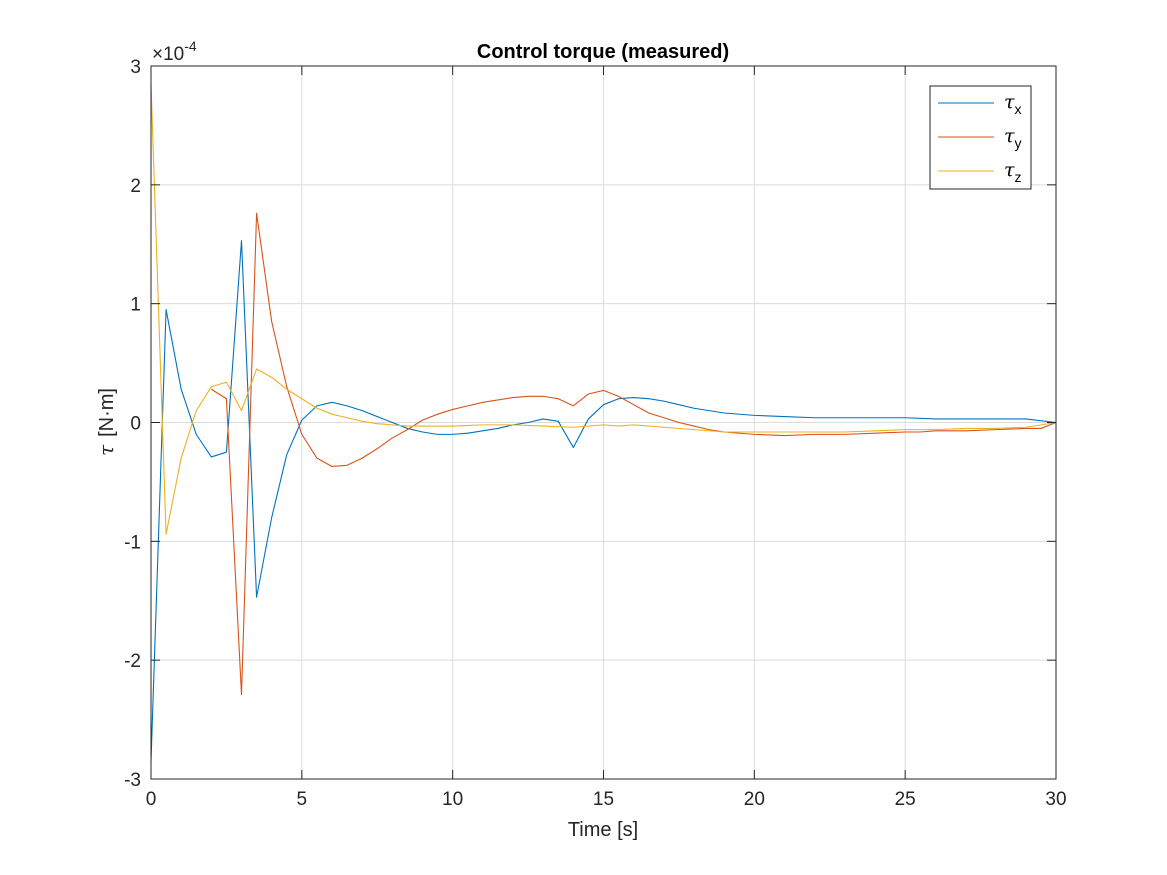  Describe the element at coordinates (603, 799) in the screenshot. I see `x-tick-label: 15` at that location.